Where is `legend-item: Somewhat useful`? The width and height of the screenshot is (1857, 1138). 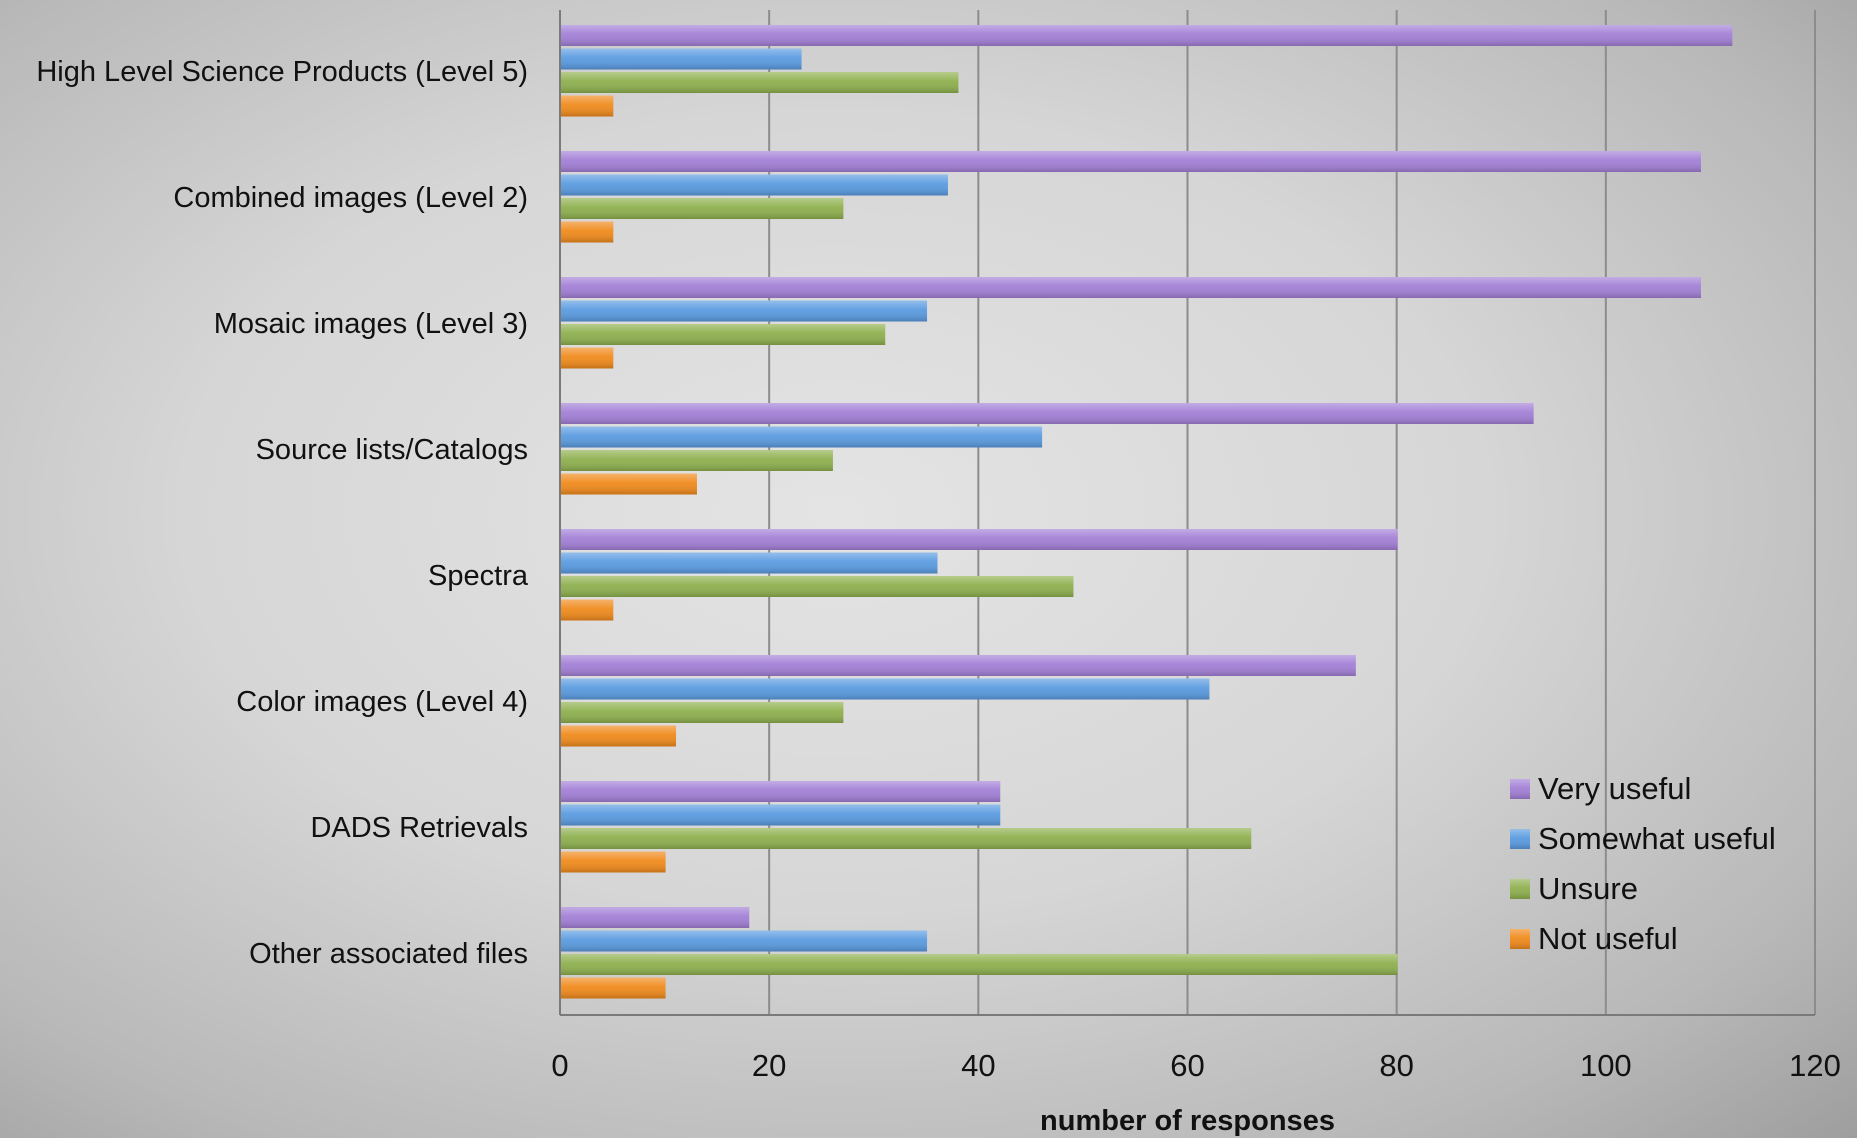 legend-item: Somewhat useful is located at coordinates (1643, 838).